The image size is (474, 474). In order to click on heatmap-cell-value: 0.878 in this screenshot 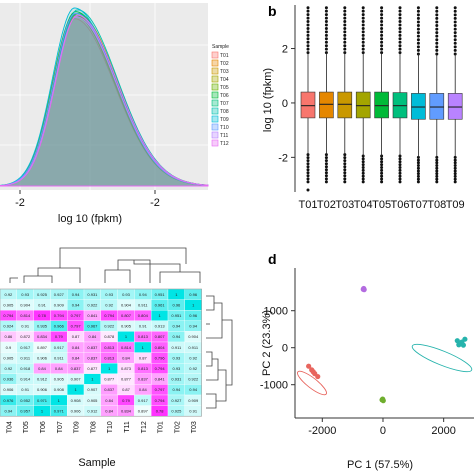, I will do `click(109, 336)`.